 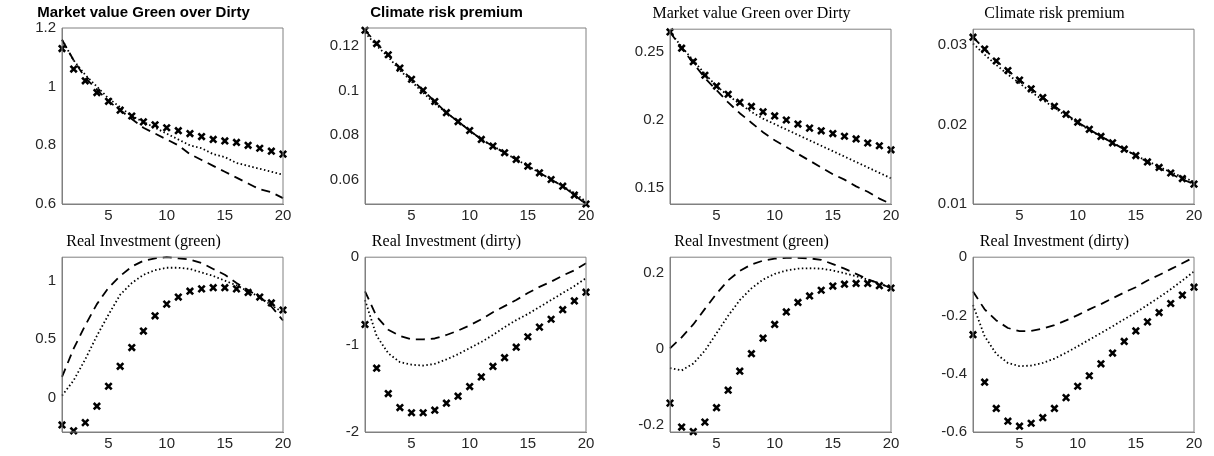 I want to click on y-tick-label: 0.01, so click(x=952, y=203).